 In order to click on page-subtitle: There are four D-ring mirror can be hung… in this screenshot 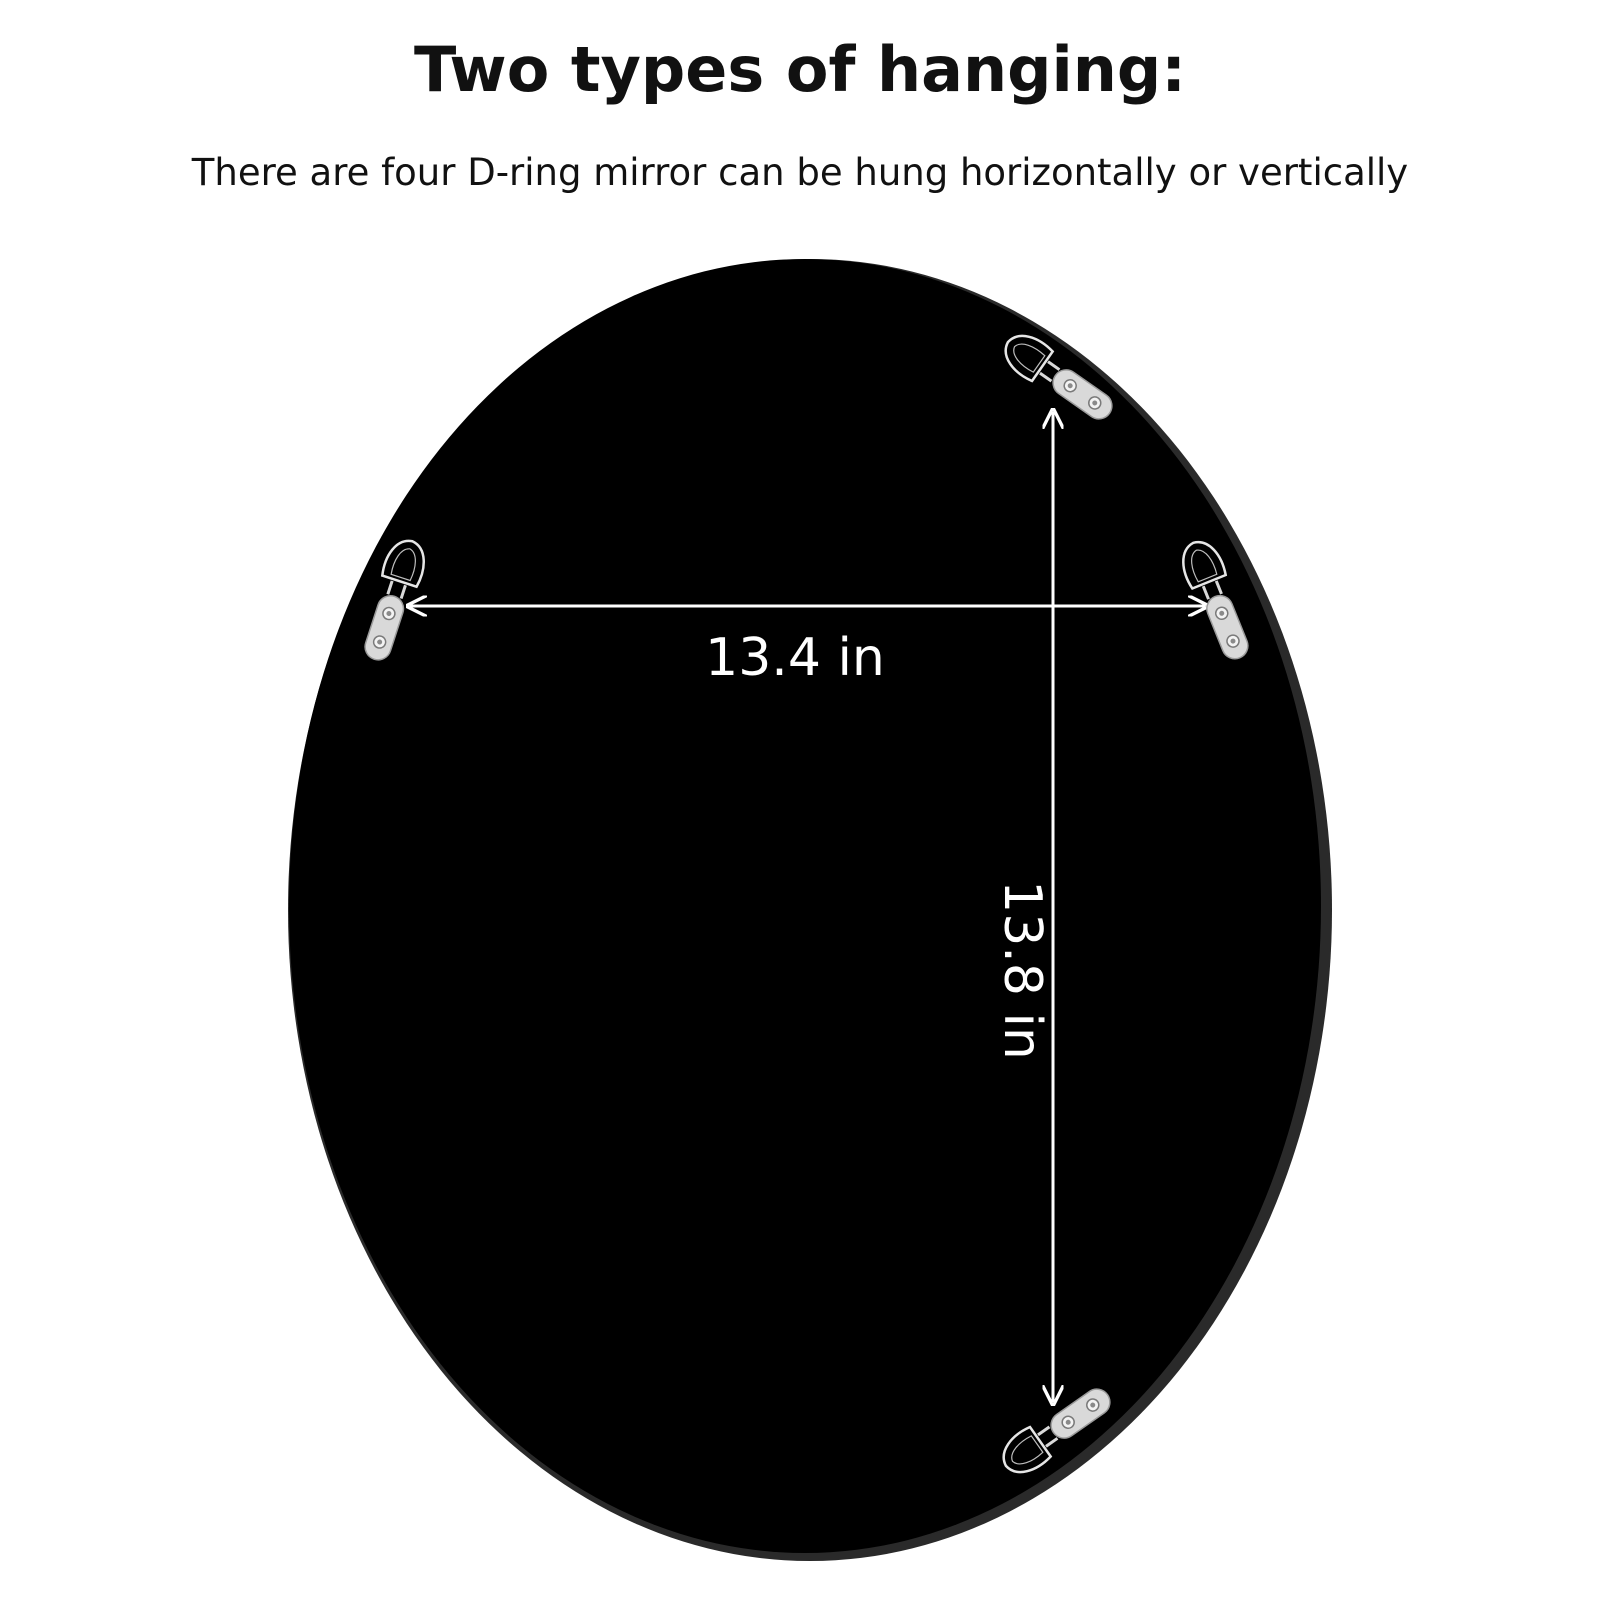, I will do `click(800, 172)`.